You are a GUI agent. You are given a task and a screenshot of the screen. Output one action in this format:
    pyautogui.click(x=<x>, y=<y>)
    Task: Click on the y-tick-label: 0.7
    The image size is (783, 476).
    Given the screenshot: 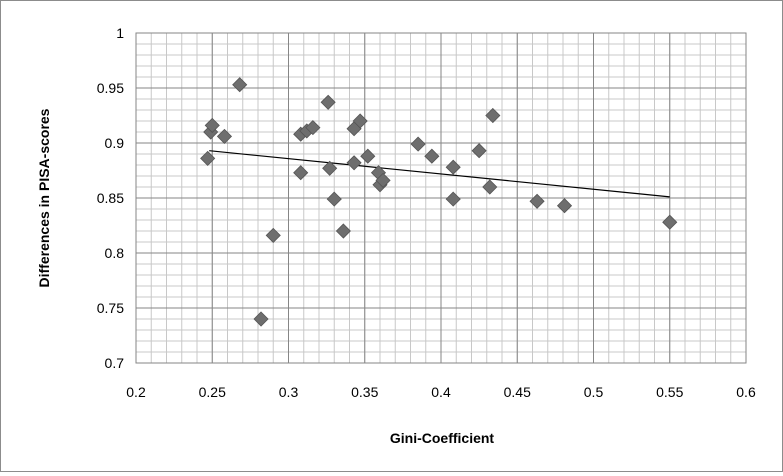 What is the action you would take?
    pyautogui.click(x=115, y=363)
    